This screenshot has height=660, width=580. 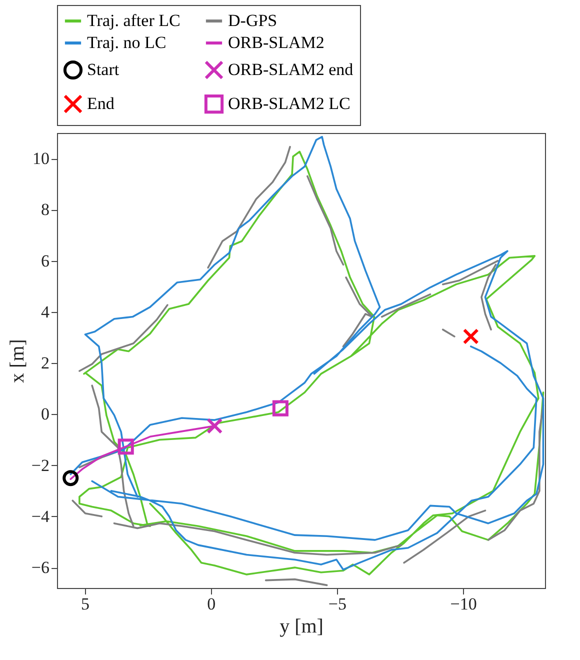 I want to click on legend-label: D-GPS, so click(x=253, y=20).